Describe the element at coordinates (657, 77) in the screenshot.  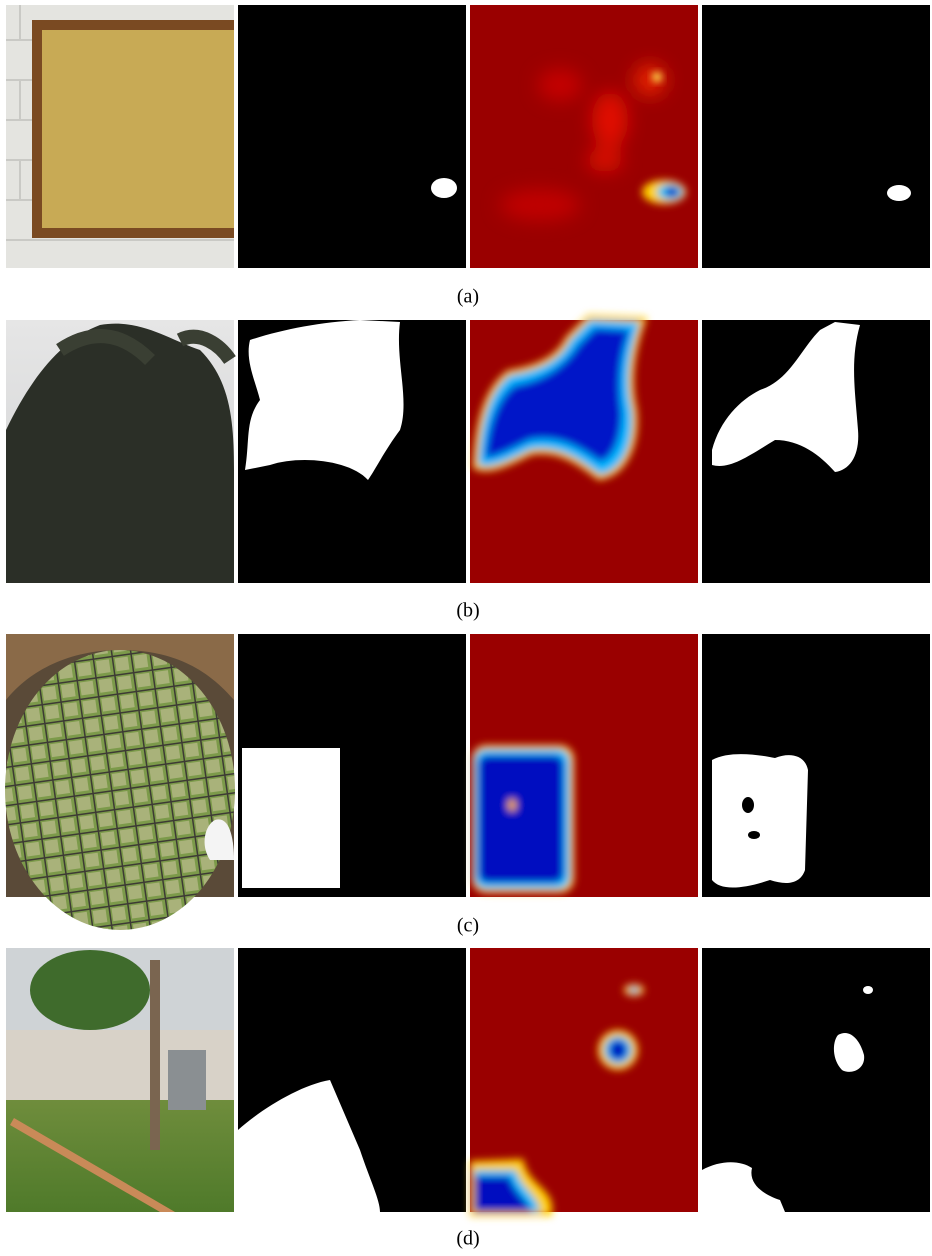
I see `hot-spot` at that location.